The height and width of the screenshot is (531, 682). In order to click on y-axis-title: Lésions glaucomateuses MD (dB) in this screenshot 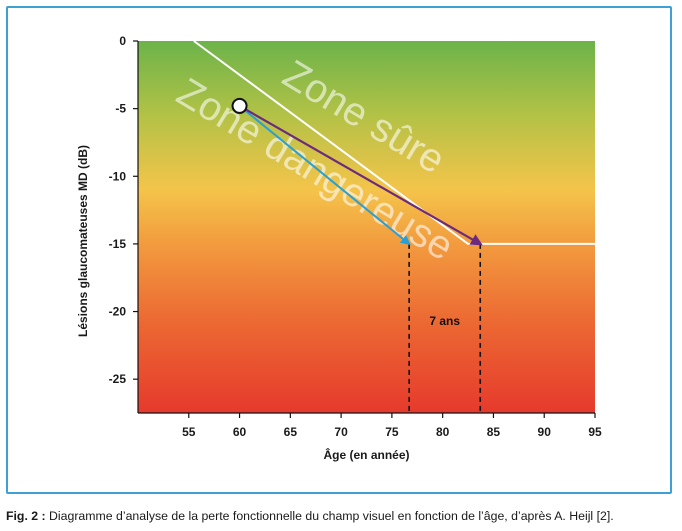, I will do `click(83, 241)`.